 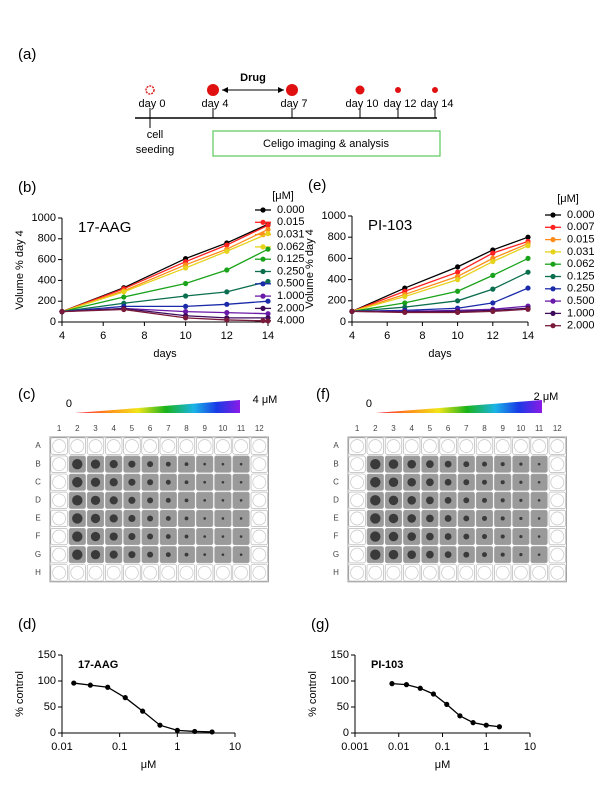 What do you see at coordinates (150, 90) in the screenshot?
I see `cell-icon` at bounding box center [150, 90].